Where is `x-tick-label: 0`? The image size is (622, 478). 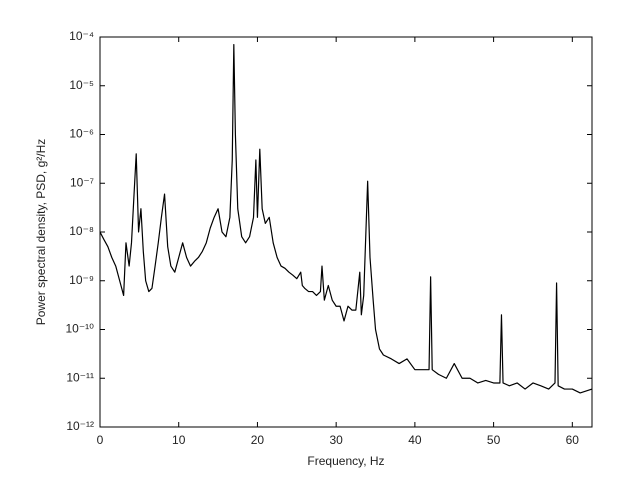 x-tick-label: 0 is located at coordinates (100, 440).